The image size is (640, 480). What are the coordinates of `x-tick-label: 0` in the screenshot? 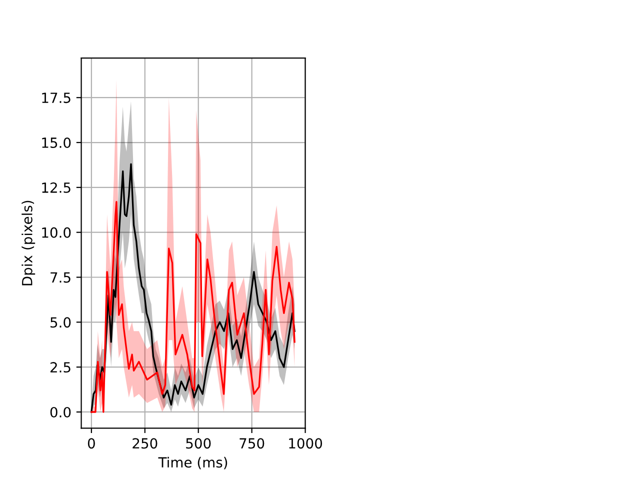 It's located at (91, 443).